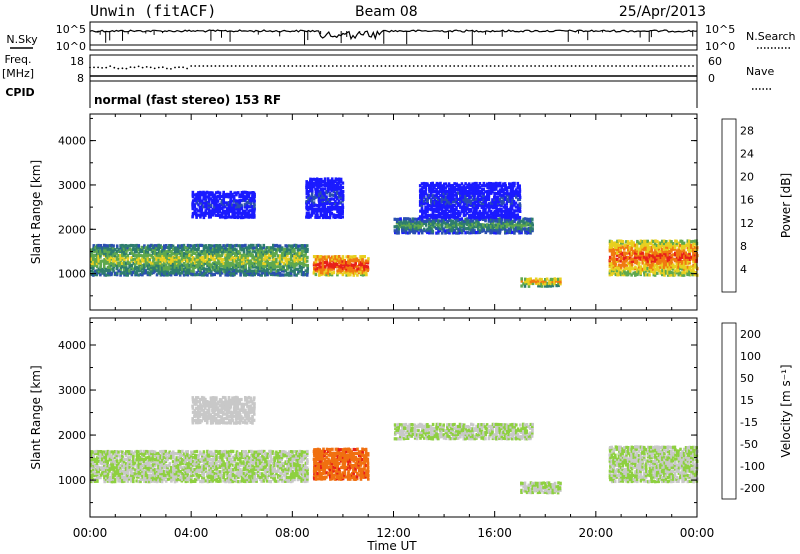 The width and height of the screenshot is (800, 554). What do you see at coordinates (494, 533) in the screenshot?
I see `x-tick-label: 16:00` at bounding box center [494, 533].